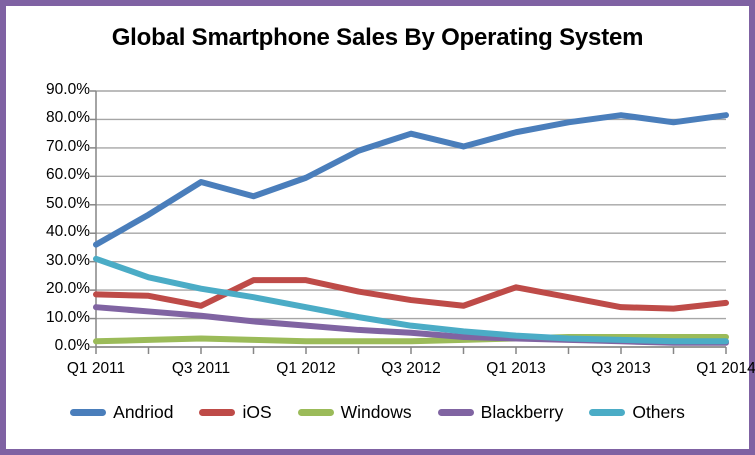 The height and width of the screenshot is (455, 755). I want to click on legend-item-blackberry: Blackberry, so click(500, 412).